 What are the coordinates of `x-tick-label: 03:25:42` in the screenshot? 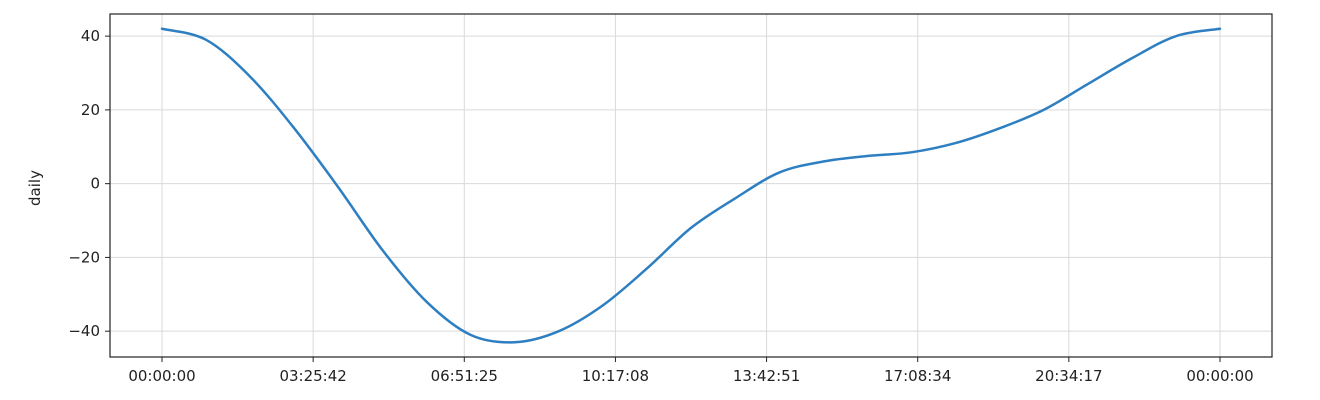 It's located at (312, 376).